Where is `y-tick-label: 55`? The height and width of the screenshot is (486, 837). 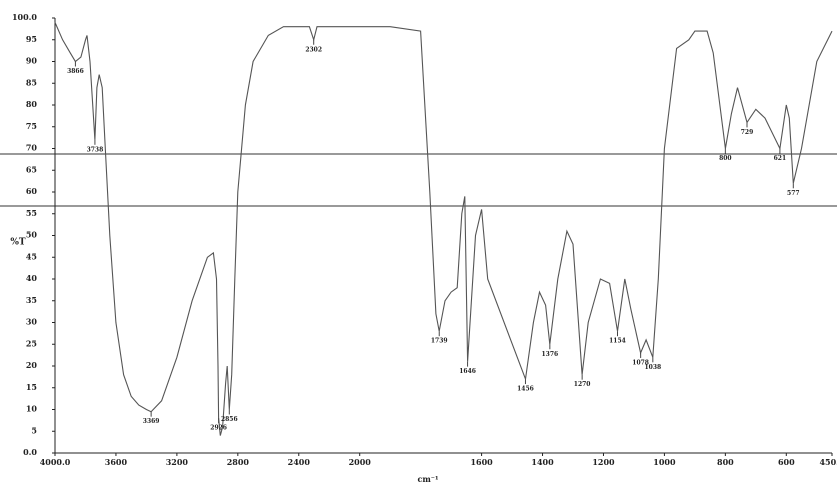 y-tick-label: 55 is located at coordinates (31, 213).